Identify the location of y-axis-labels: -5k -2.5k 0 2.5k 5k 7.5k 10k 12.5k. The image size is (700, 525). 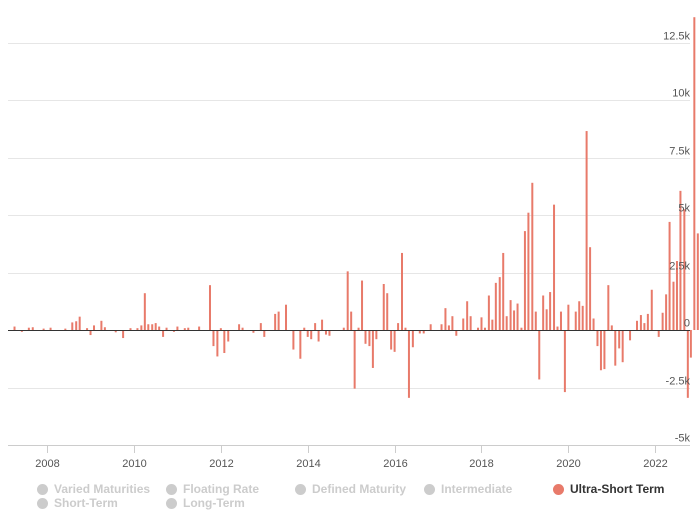
(676, 238).